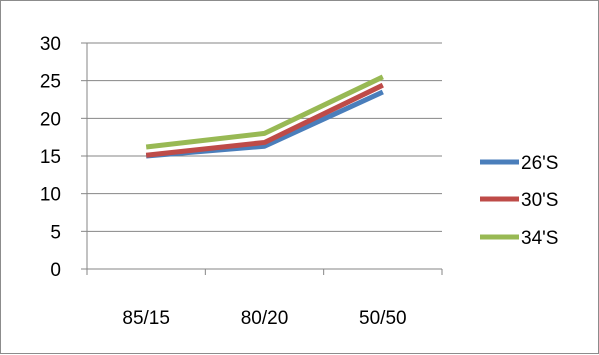  I want to click on y-tick-label: 5, so click(55, 232).